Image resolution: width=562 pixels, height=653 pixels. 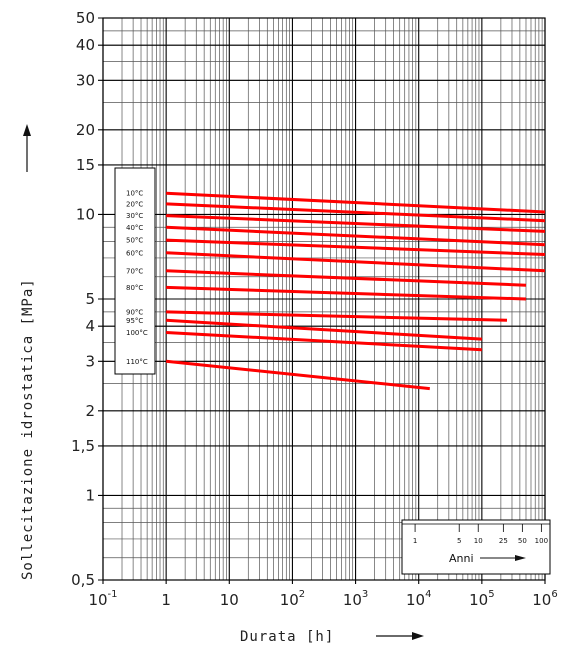 What do you see at coordinates (134, 288) in the screenshot?
I see `legend-entry: 80°C` at bounding box center [134, 288].